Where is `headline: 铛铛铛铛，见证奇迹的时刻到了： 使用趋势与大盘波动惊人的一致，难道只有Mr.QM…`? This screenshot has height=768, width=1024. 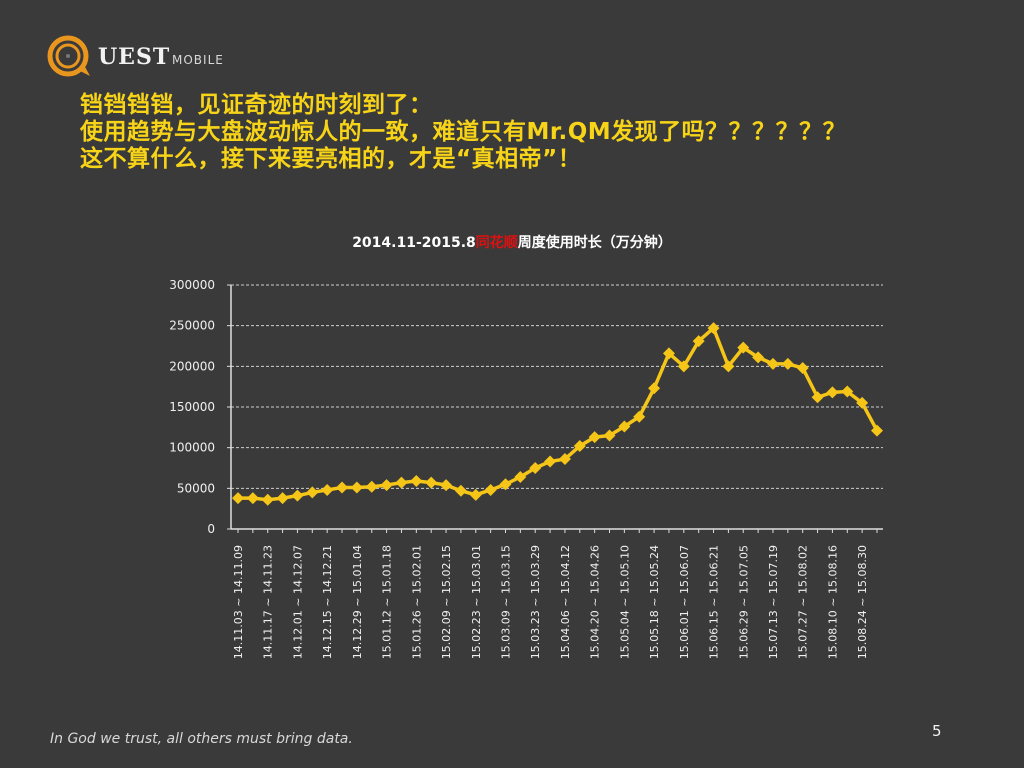 headline: 铛铛铛铛，见证奇迹的时刻到了： 使用趋势与大盘波动惊人的一致，难道只有Mr.QM… is located at coordinates (463, 132).